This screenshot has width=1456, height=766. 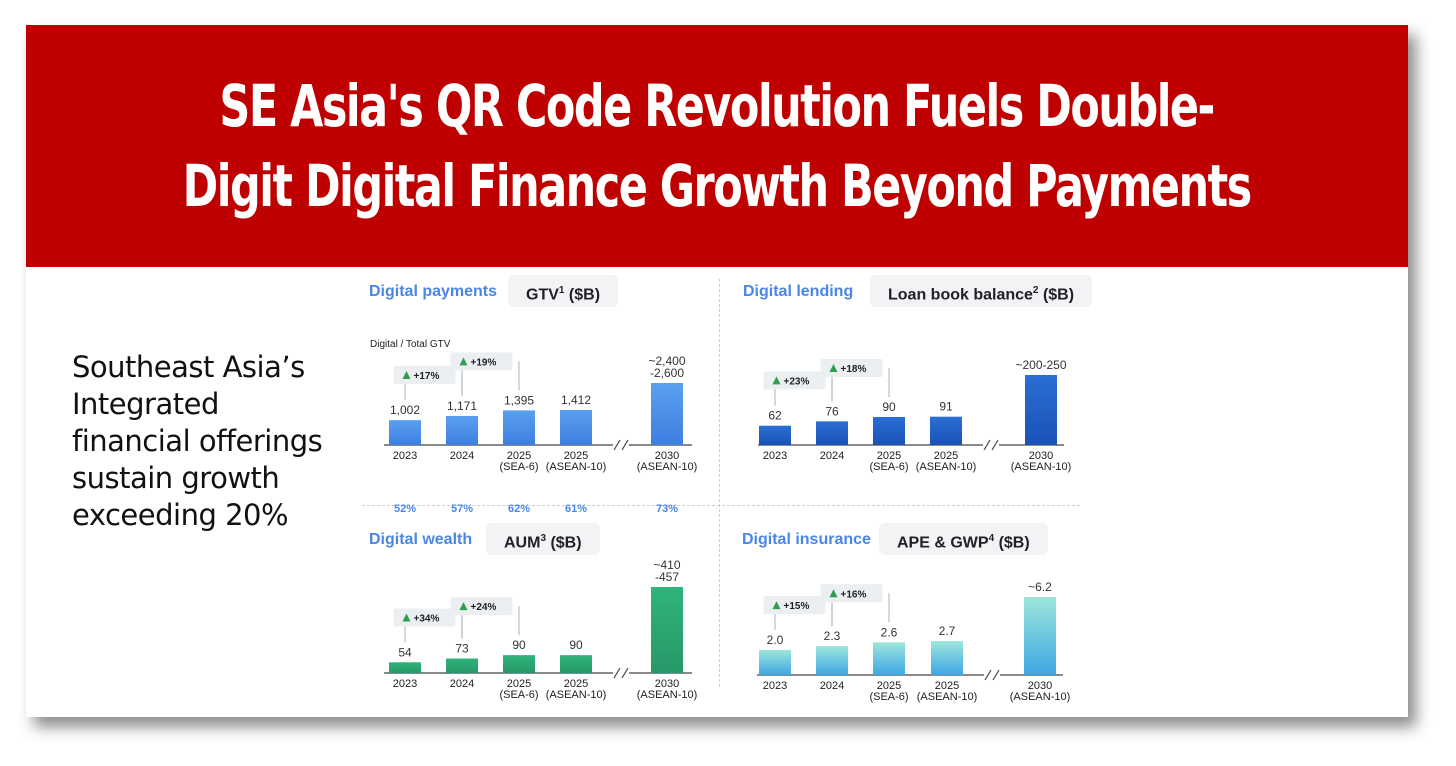 What do you see at coordinates (405, 410) in the screenshot?
I see `data-label: 1,002` at bounding box center [405, 410].